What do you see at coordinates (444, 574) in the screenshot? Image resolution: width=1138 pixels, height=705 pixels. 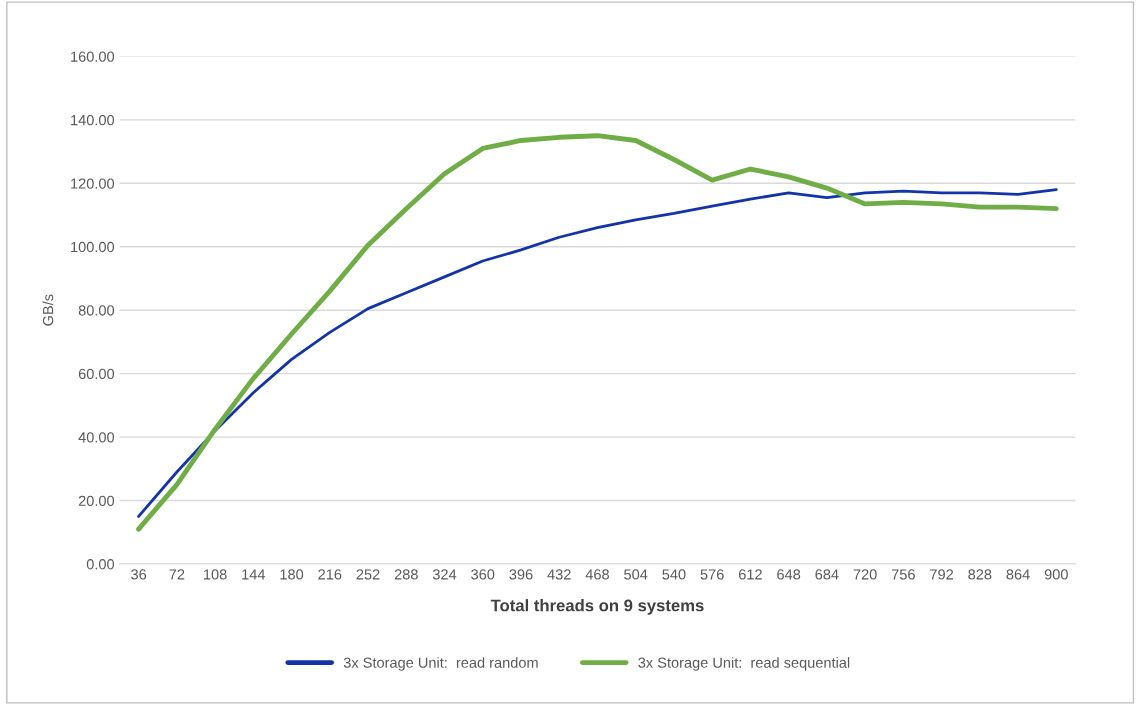 I see `x-tick-label: 324` at bounding box center [444, 574].